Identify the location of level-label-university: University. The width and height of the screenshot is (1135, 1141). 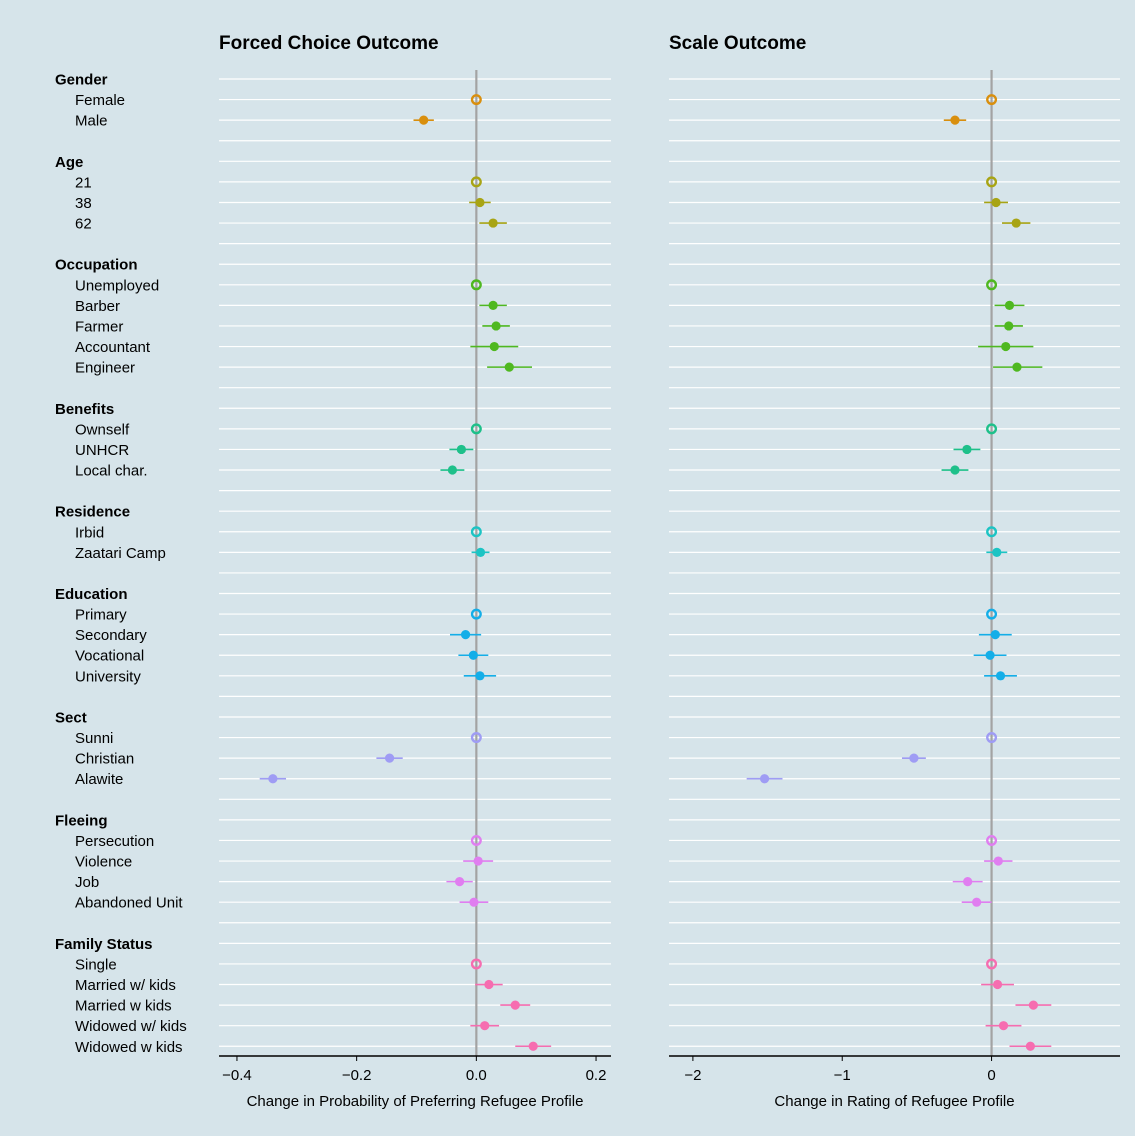
(108, 676).